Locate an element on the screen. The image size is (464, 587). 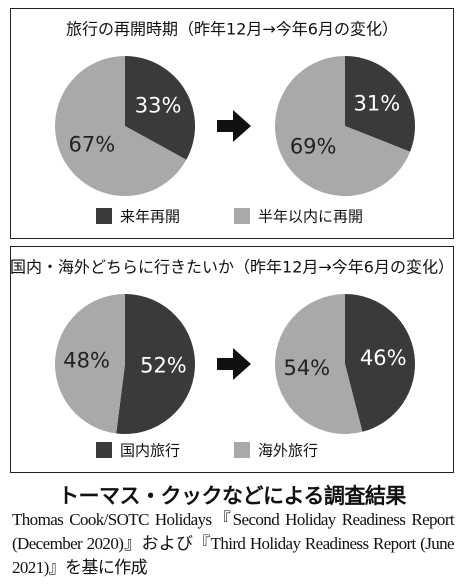
legend-label: 国内旅行 is located at coordinates (150, 451).